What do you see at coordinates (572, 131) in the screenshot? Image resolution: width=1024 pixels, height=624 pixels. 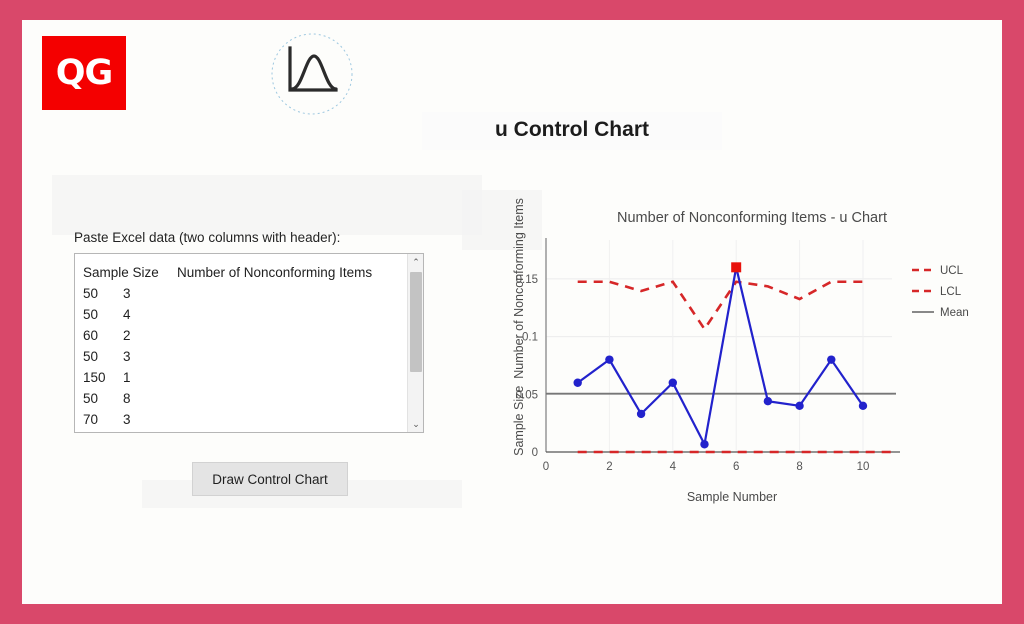 I see `page-title: u Control Chart` at bounding box center [572, 131].